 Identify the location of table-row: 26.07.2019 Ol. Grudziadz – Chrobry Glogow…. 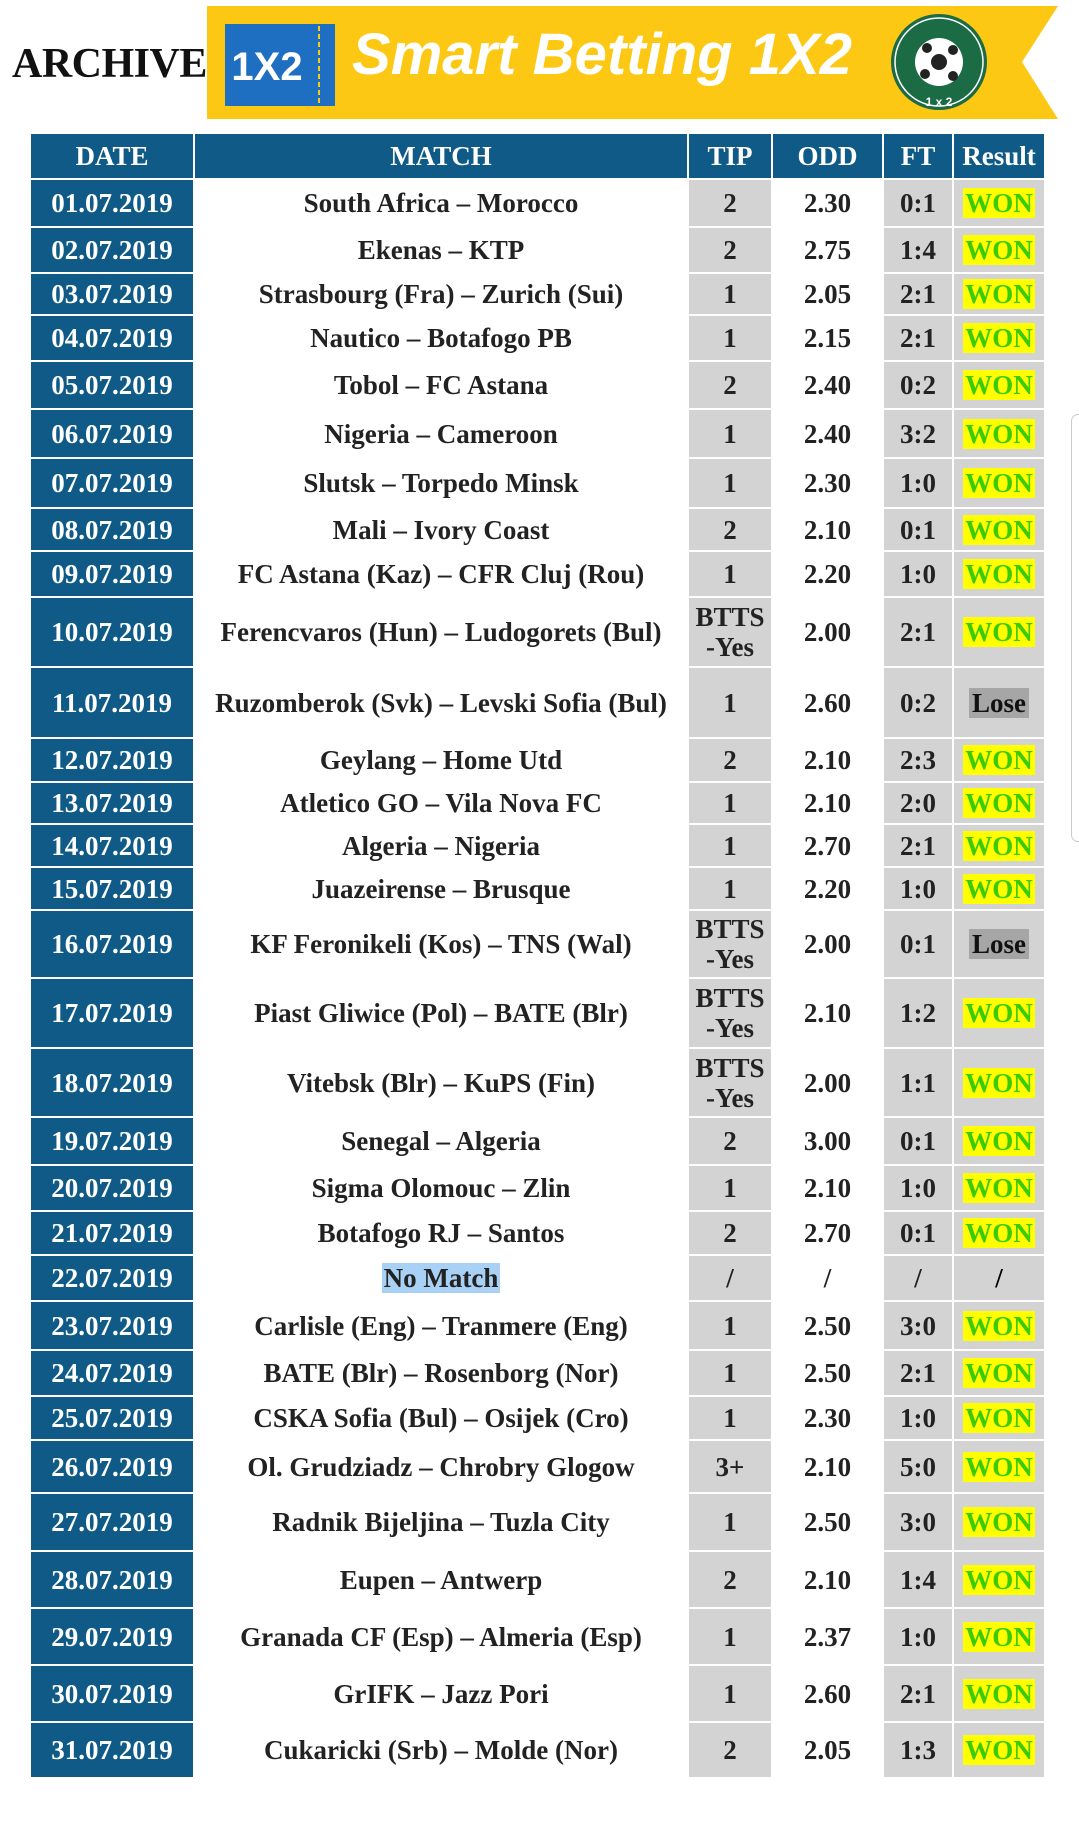
(537, 1466).